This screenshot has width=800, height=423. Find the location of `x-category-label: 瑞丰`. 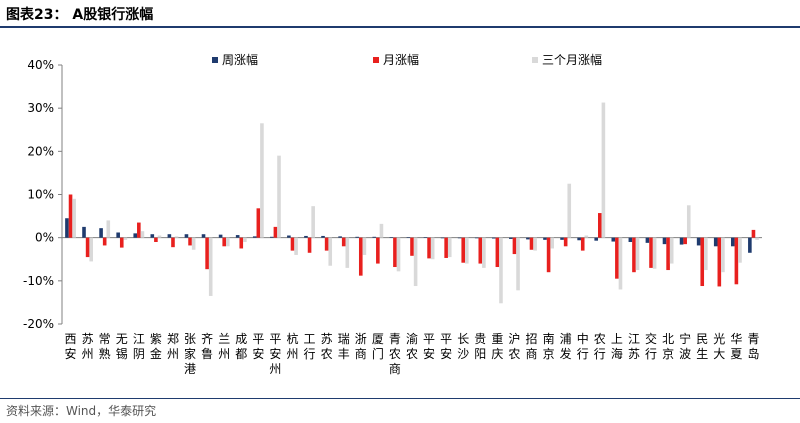

x-category-label: 瑞丰 is located at coordinates (344, 346).